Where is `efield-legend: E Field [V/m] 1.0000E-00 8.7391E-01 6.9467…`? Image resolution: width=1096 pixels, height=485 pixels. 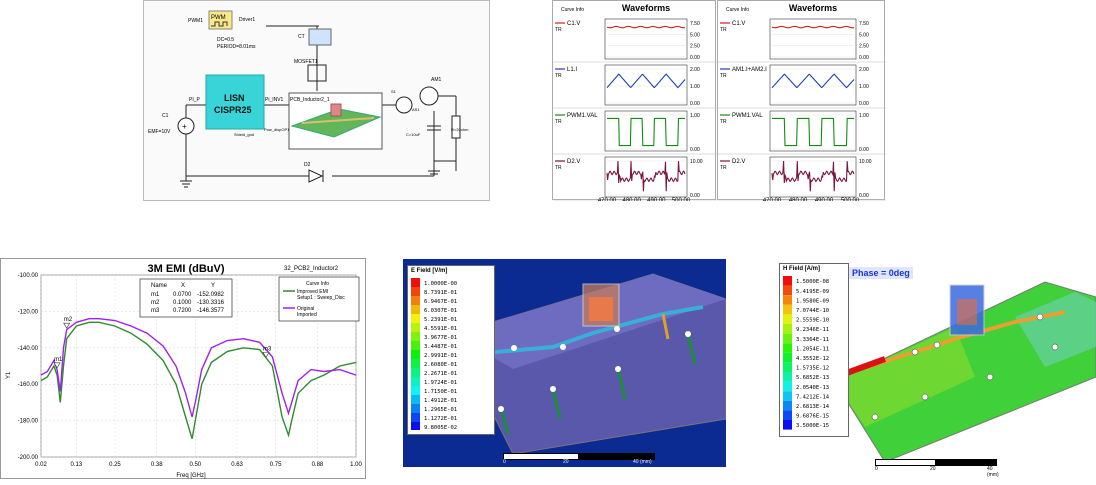
efield-legend: E Field [V/m] 1.0000E-00 8.7391E-01 6.9467… is located at coordinates (451, 350).